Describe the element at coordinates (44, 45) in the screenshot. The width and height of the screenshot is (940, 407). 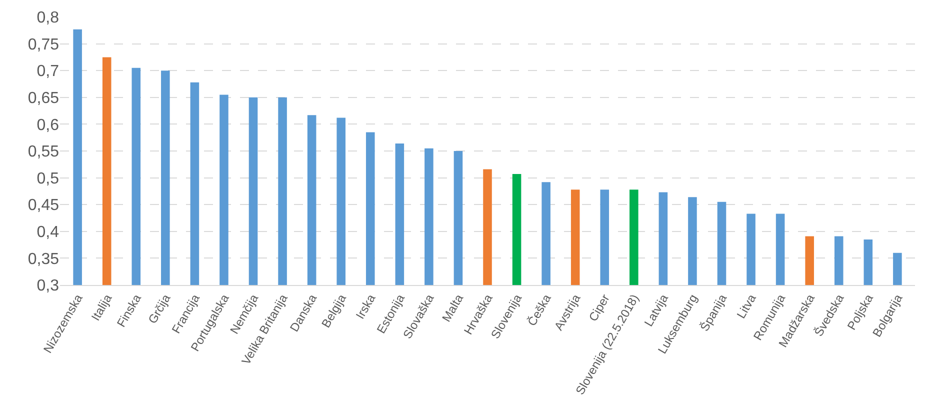
I see `y-tick-label: 0,75` at that location.